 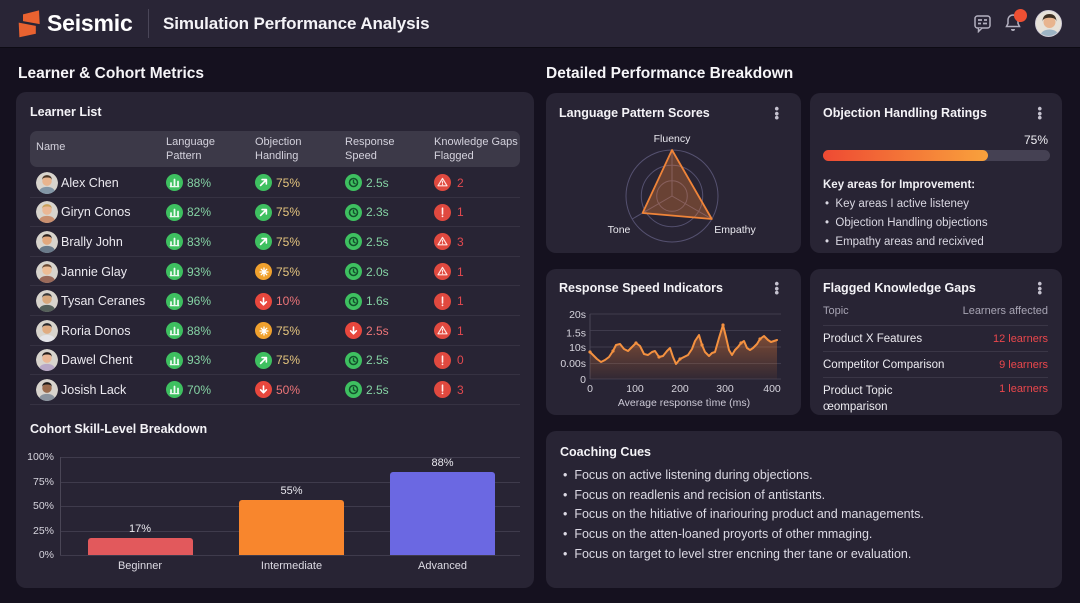 What do you see at coordinates (576, 334) in the screenshot?
I see `svg-text: 1.5s` at bounding box center [576, 334].